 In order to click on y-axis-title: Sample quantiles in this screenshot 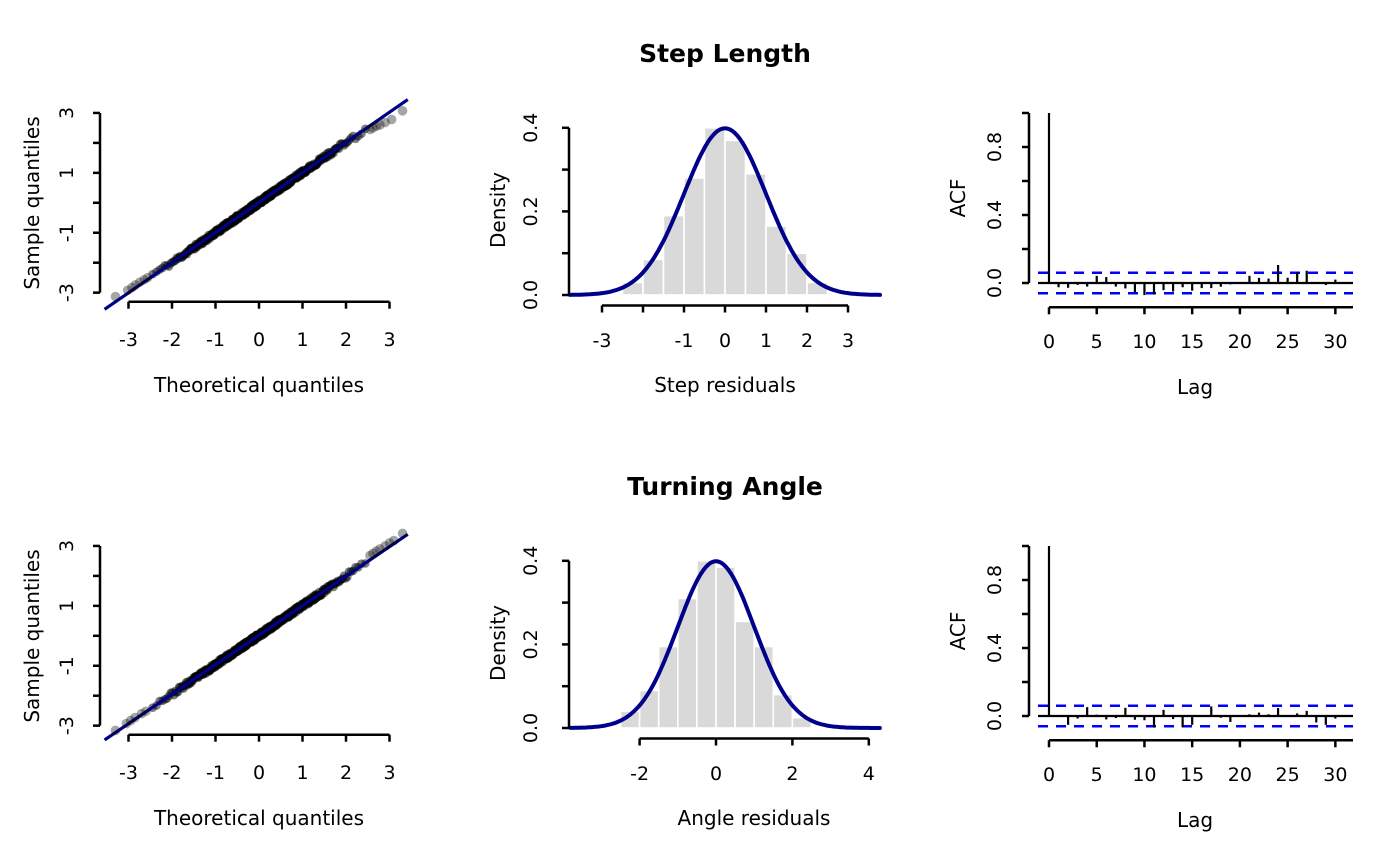, I will do `click(32, 635)`.